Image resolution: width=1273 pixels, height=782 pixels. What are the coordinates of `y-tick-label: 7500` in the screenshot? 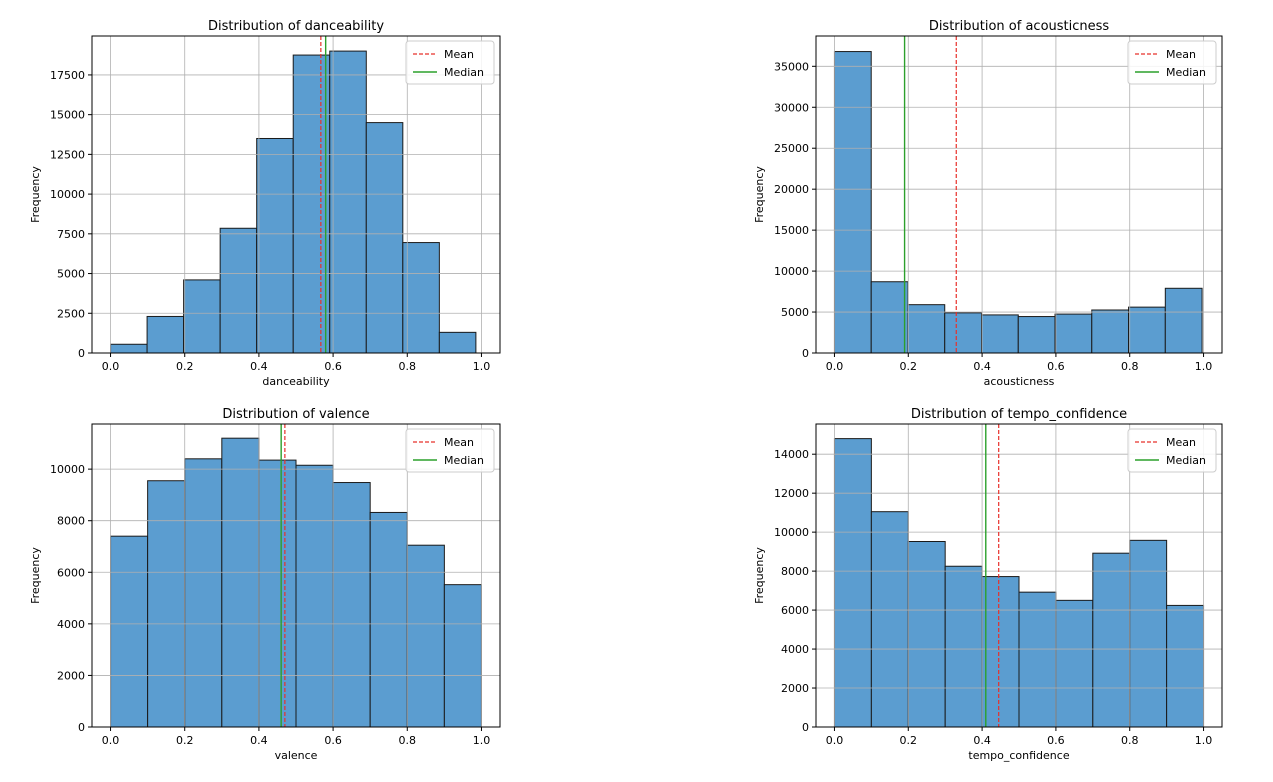 It's located at (71, 234).